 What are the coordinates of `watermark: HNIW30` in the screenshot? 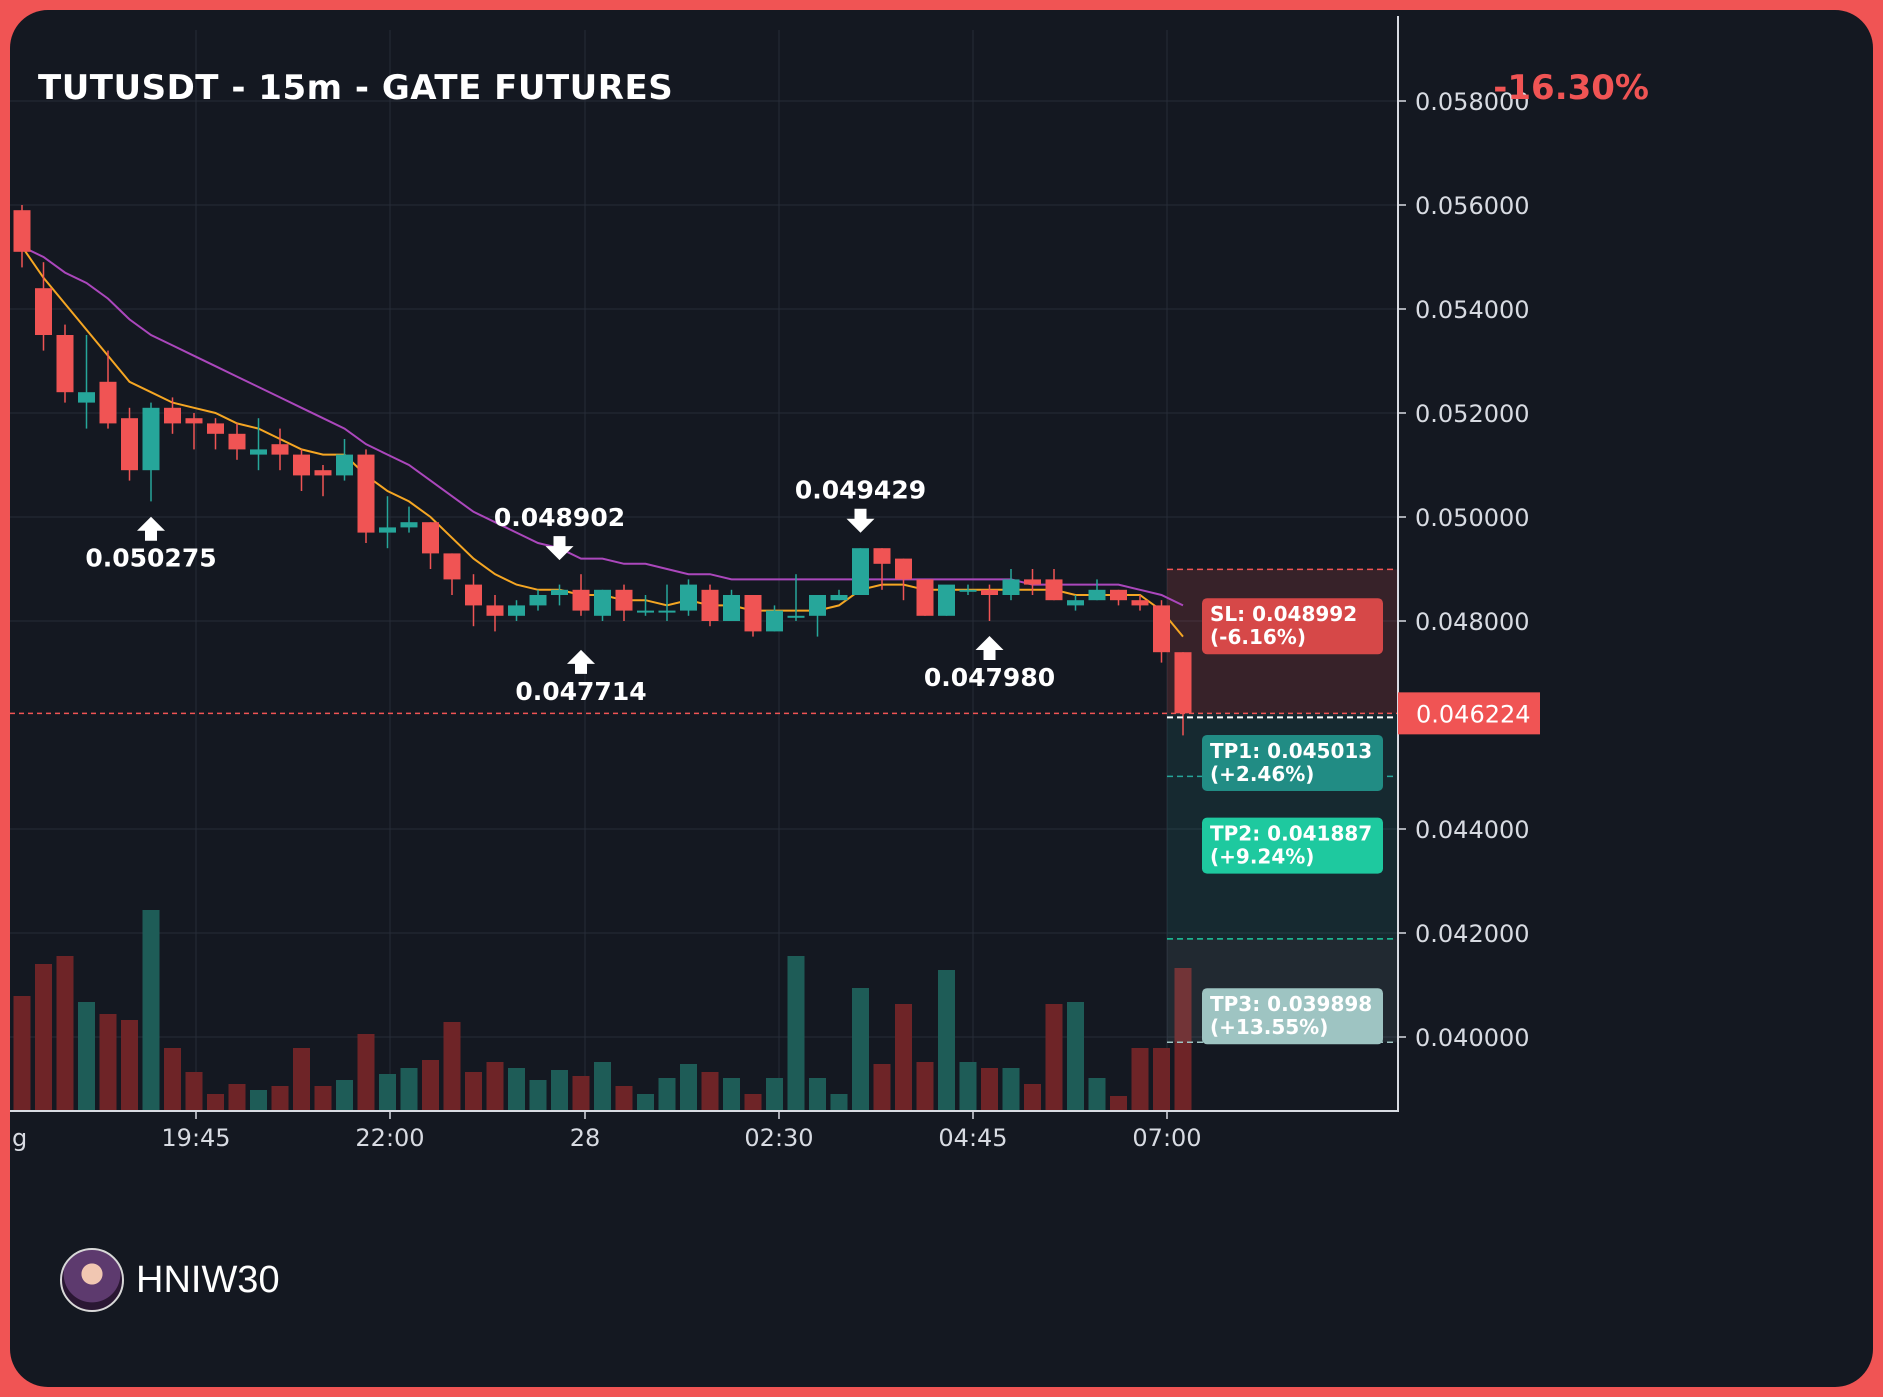 It's located at (170, 1280).